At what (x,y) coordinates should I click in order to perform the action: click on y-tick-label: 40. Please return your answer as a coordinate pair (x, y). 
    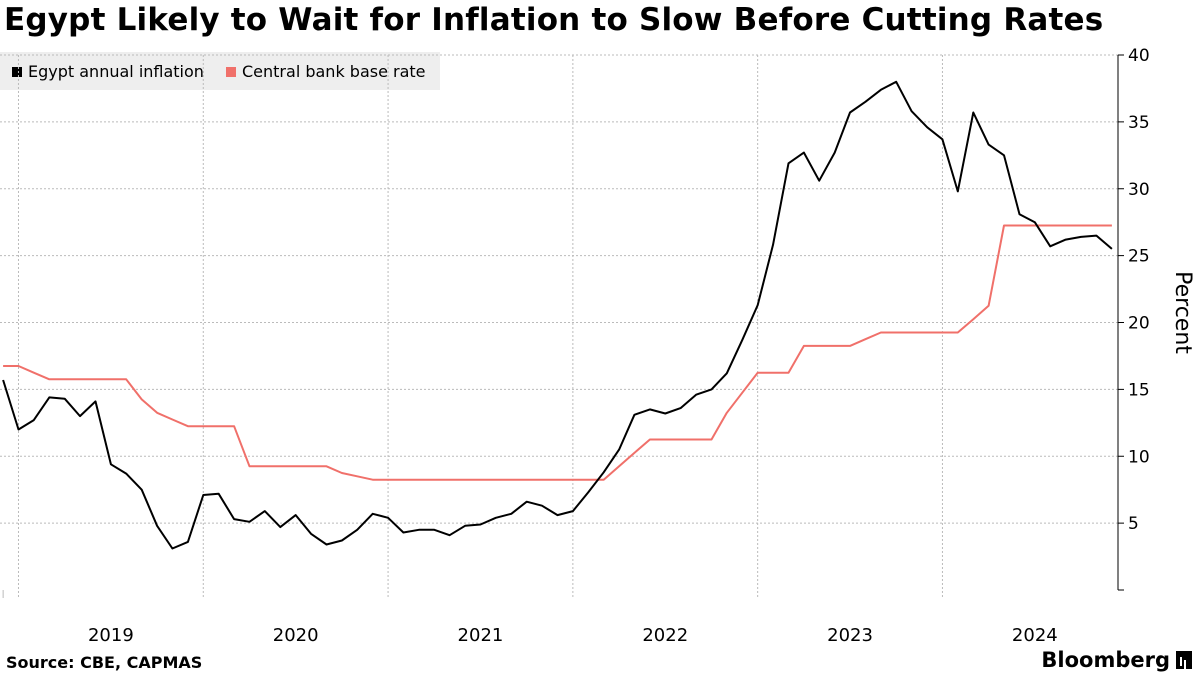
    Looking at the image, I should click on (1139, 56).